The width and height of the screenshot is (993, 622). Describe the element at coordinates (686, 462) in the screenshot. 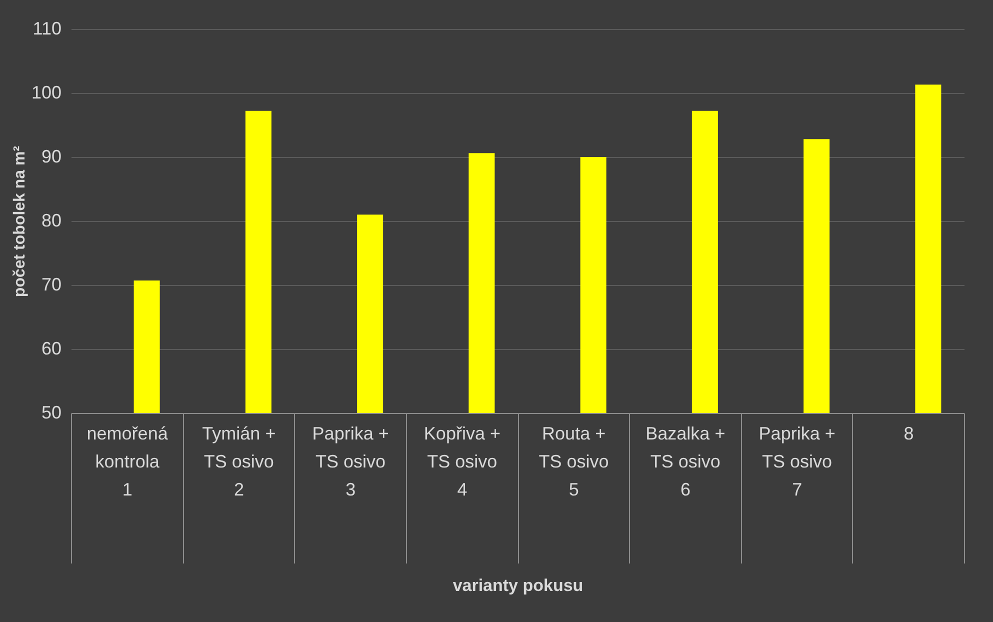

I see `x-tick-label: Bazalka + TS osivo 6` at that location.